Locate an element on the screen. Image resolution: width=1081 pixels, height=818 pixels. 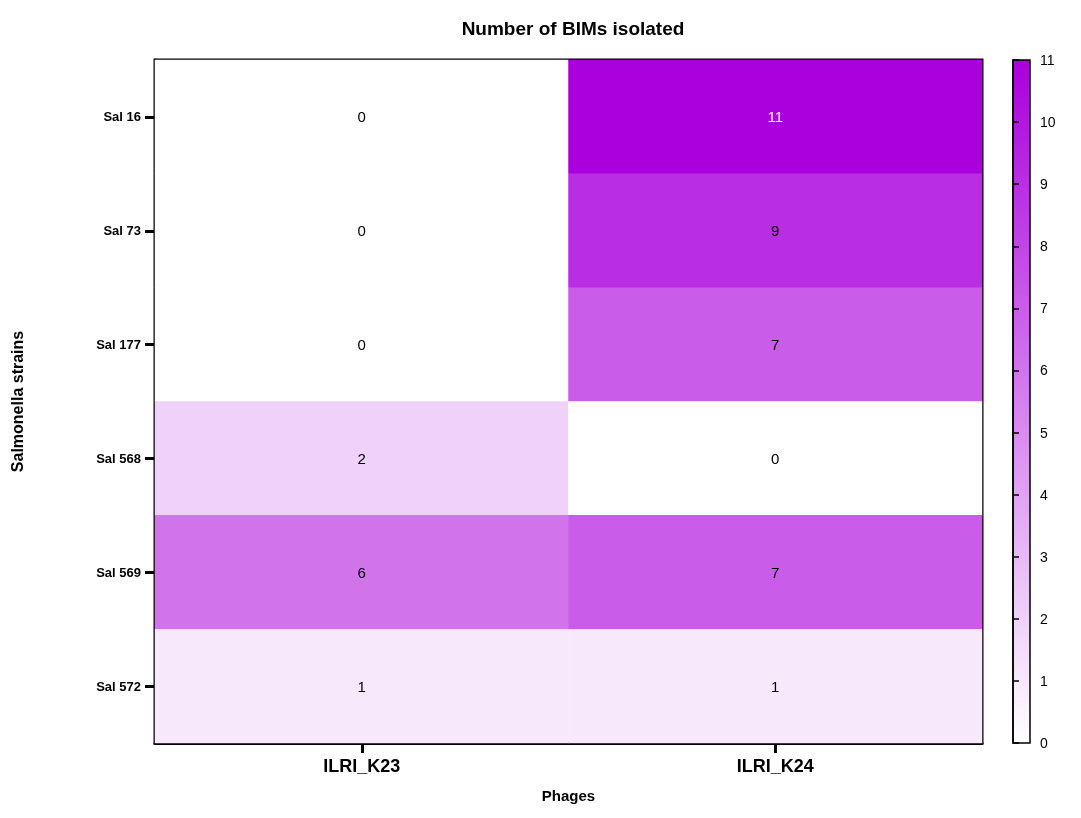
color-bar-label: 8 is located at coordinates (1044, 246).